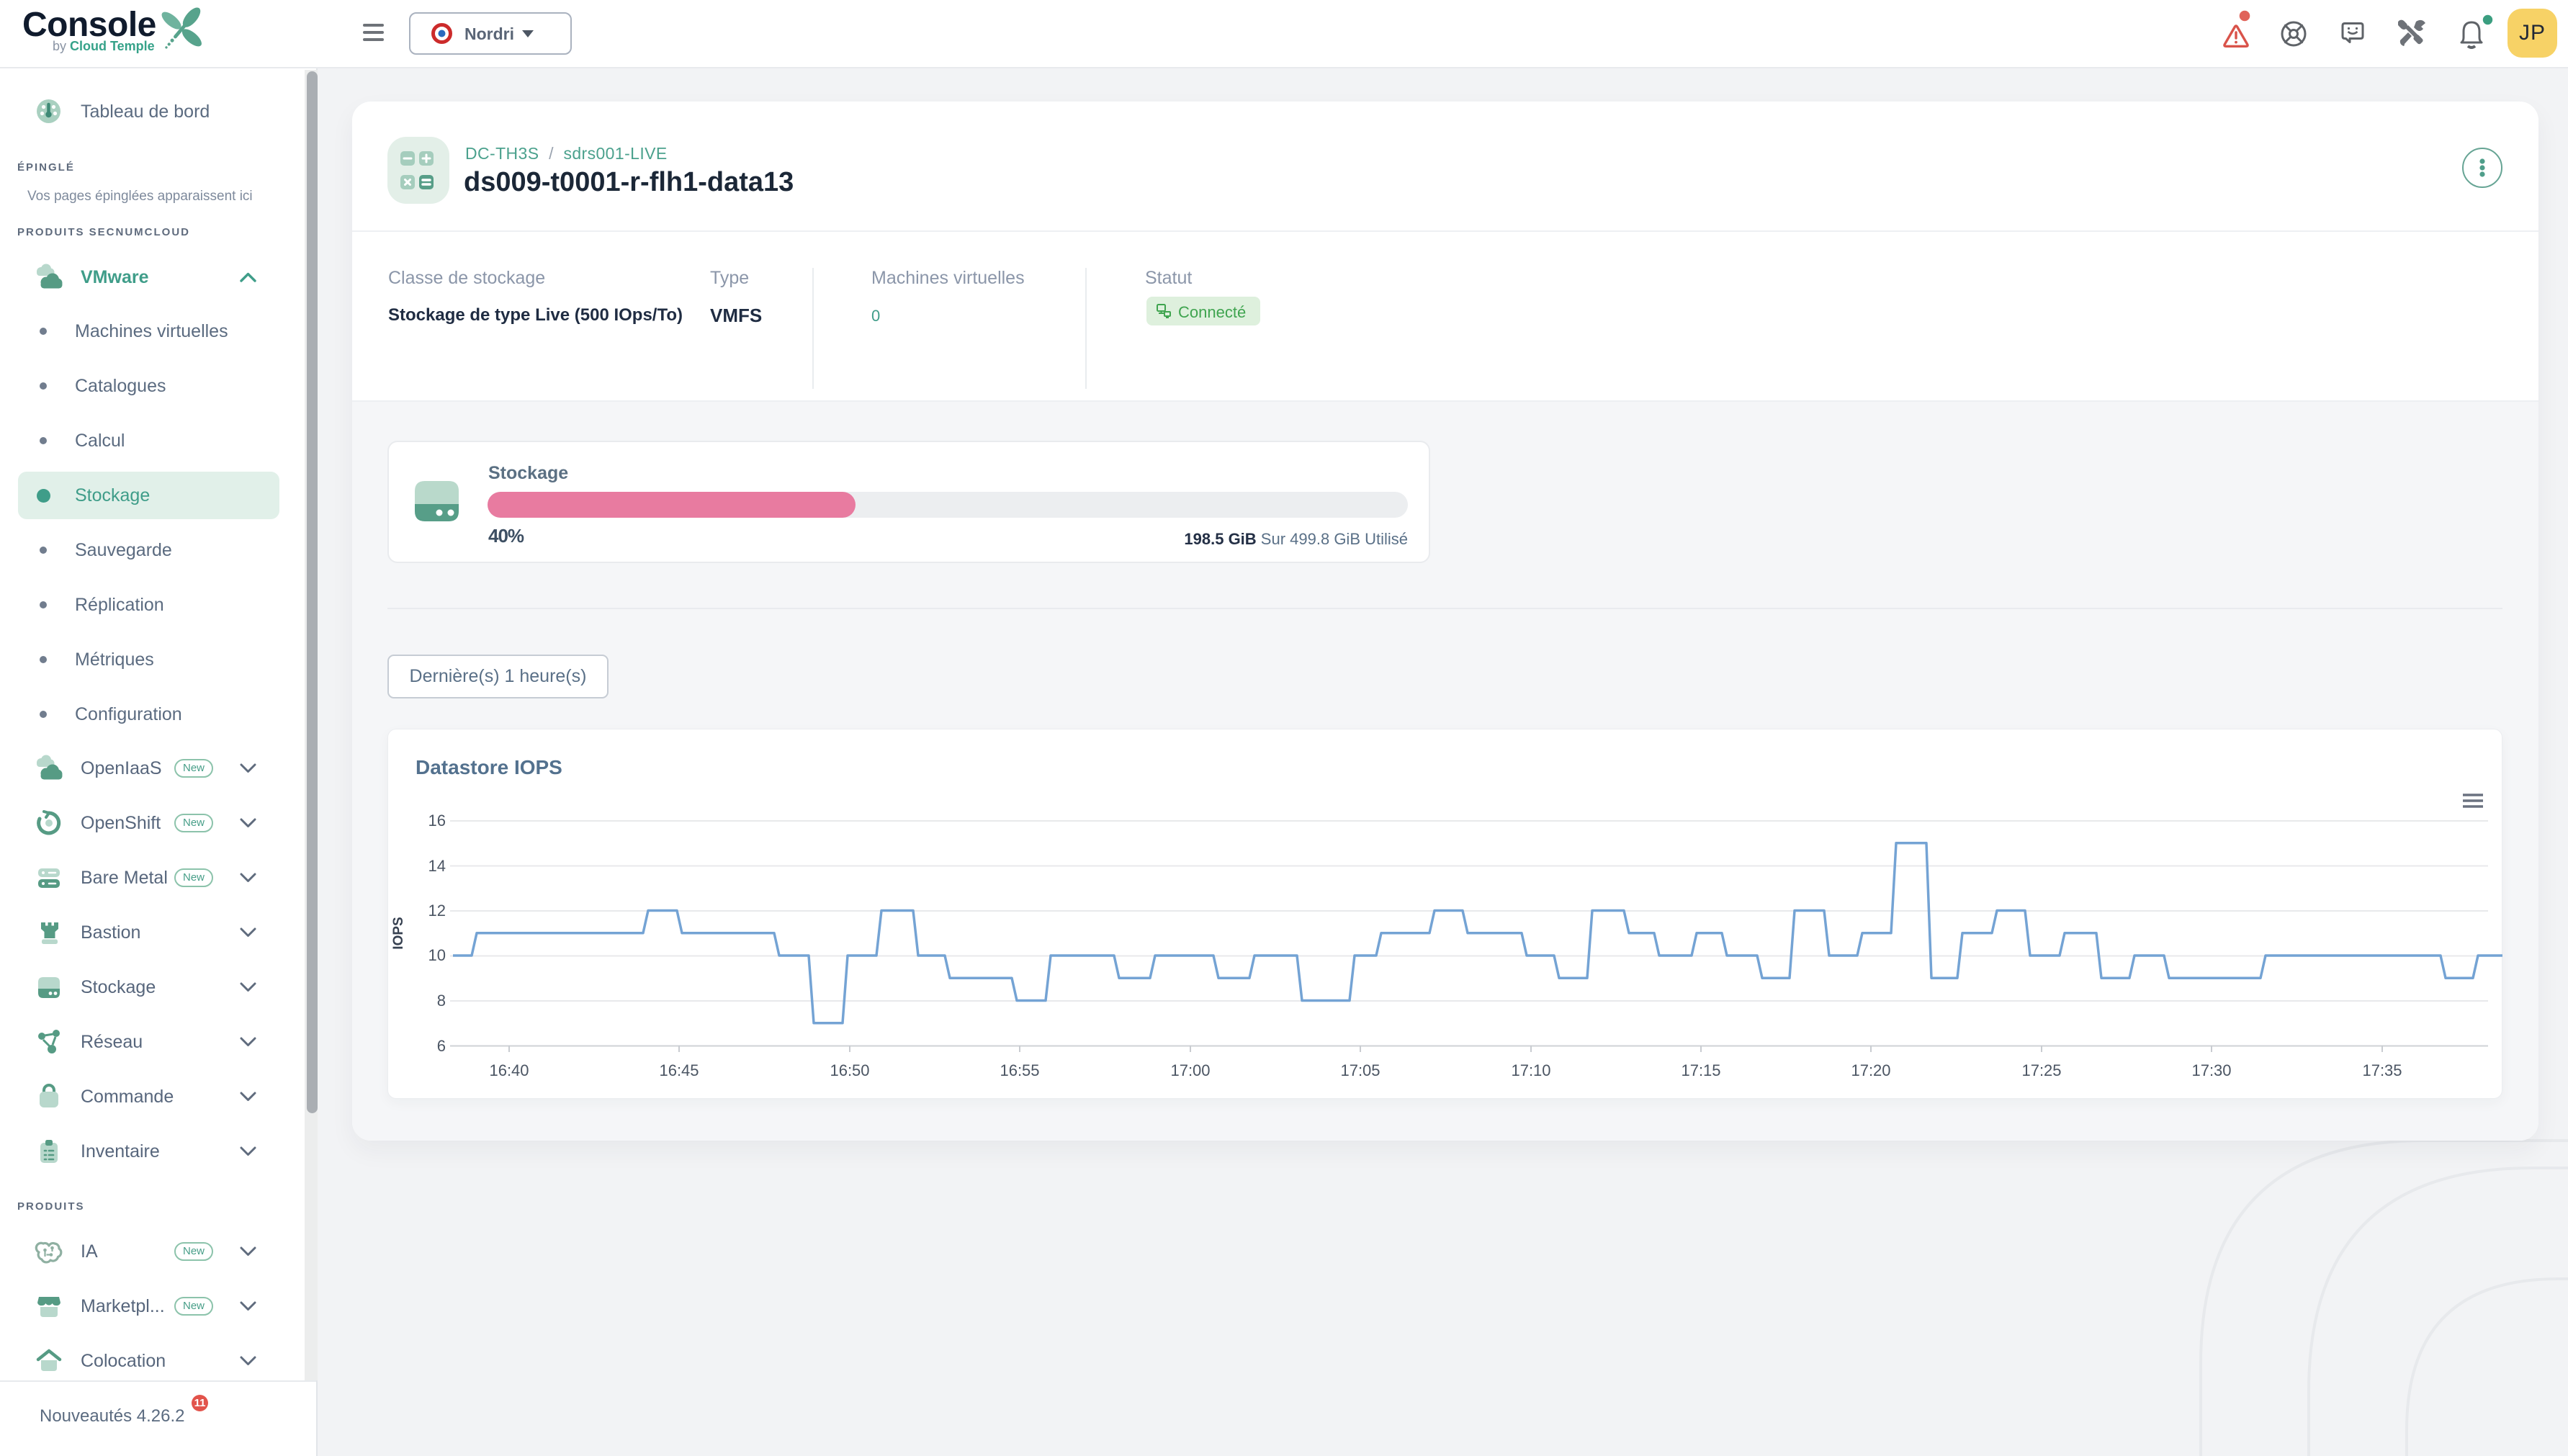 The height and width of the screenshot is (1456, 2568). I want to click on svg-text: 12, so click(437, 911).